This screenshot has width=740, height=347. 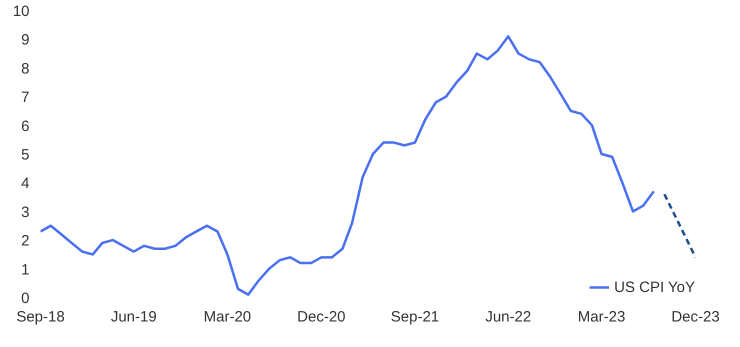 What do you see at coordinates (133, 317) in the screenshot?
I see `x-tick-label: Jun-19` at bounding box center [133, 317].